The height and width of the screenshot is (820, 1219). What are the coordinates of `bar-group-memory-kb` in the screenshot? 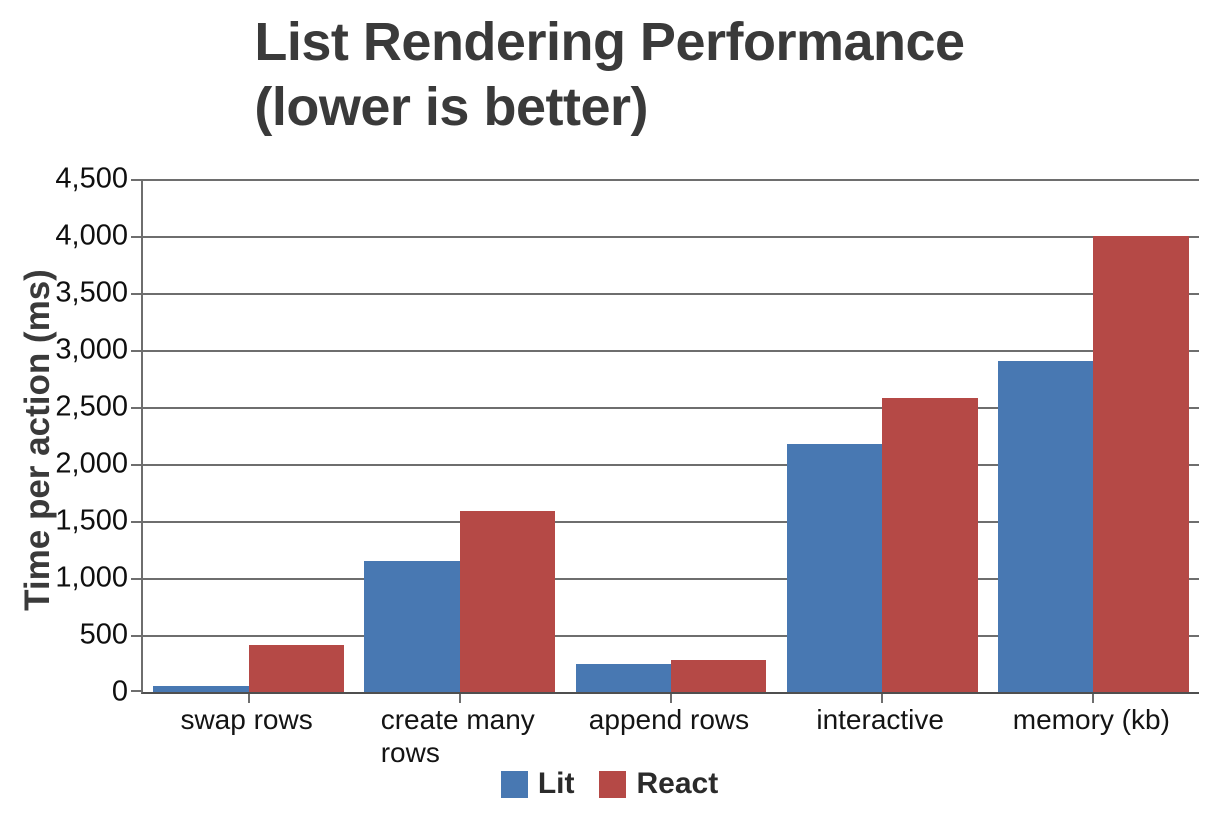 It's located at (1093, 435).